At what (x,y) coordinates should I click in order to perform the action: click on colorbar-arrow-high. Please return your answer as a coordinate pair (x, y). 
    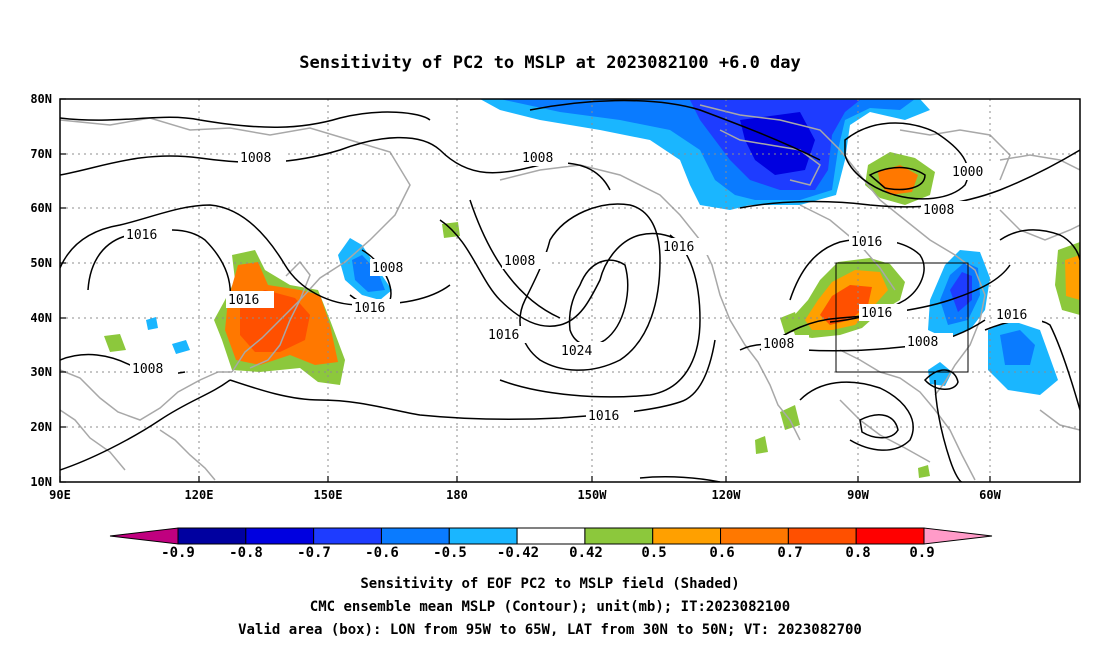
    Looking at the image, I should click on (958, 536).